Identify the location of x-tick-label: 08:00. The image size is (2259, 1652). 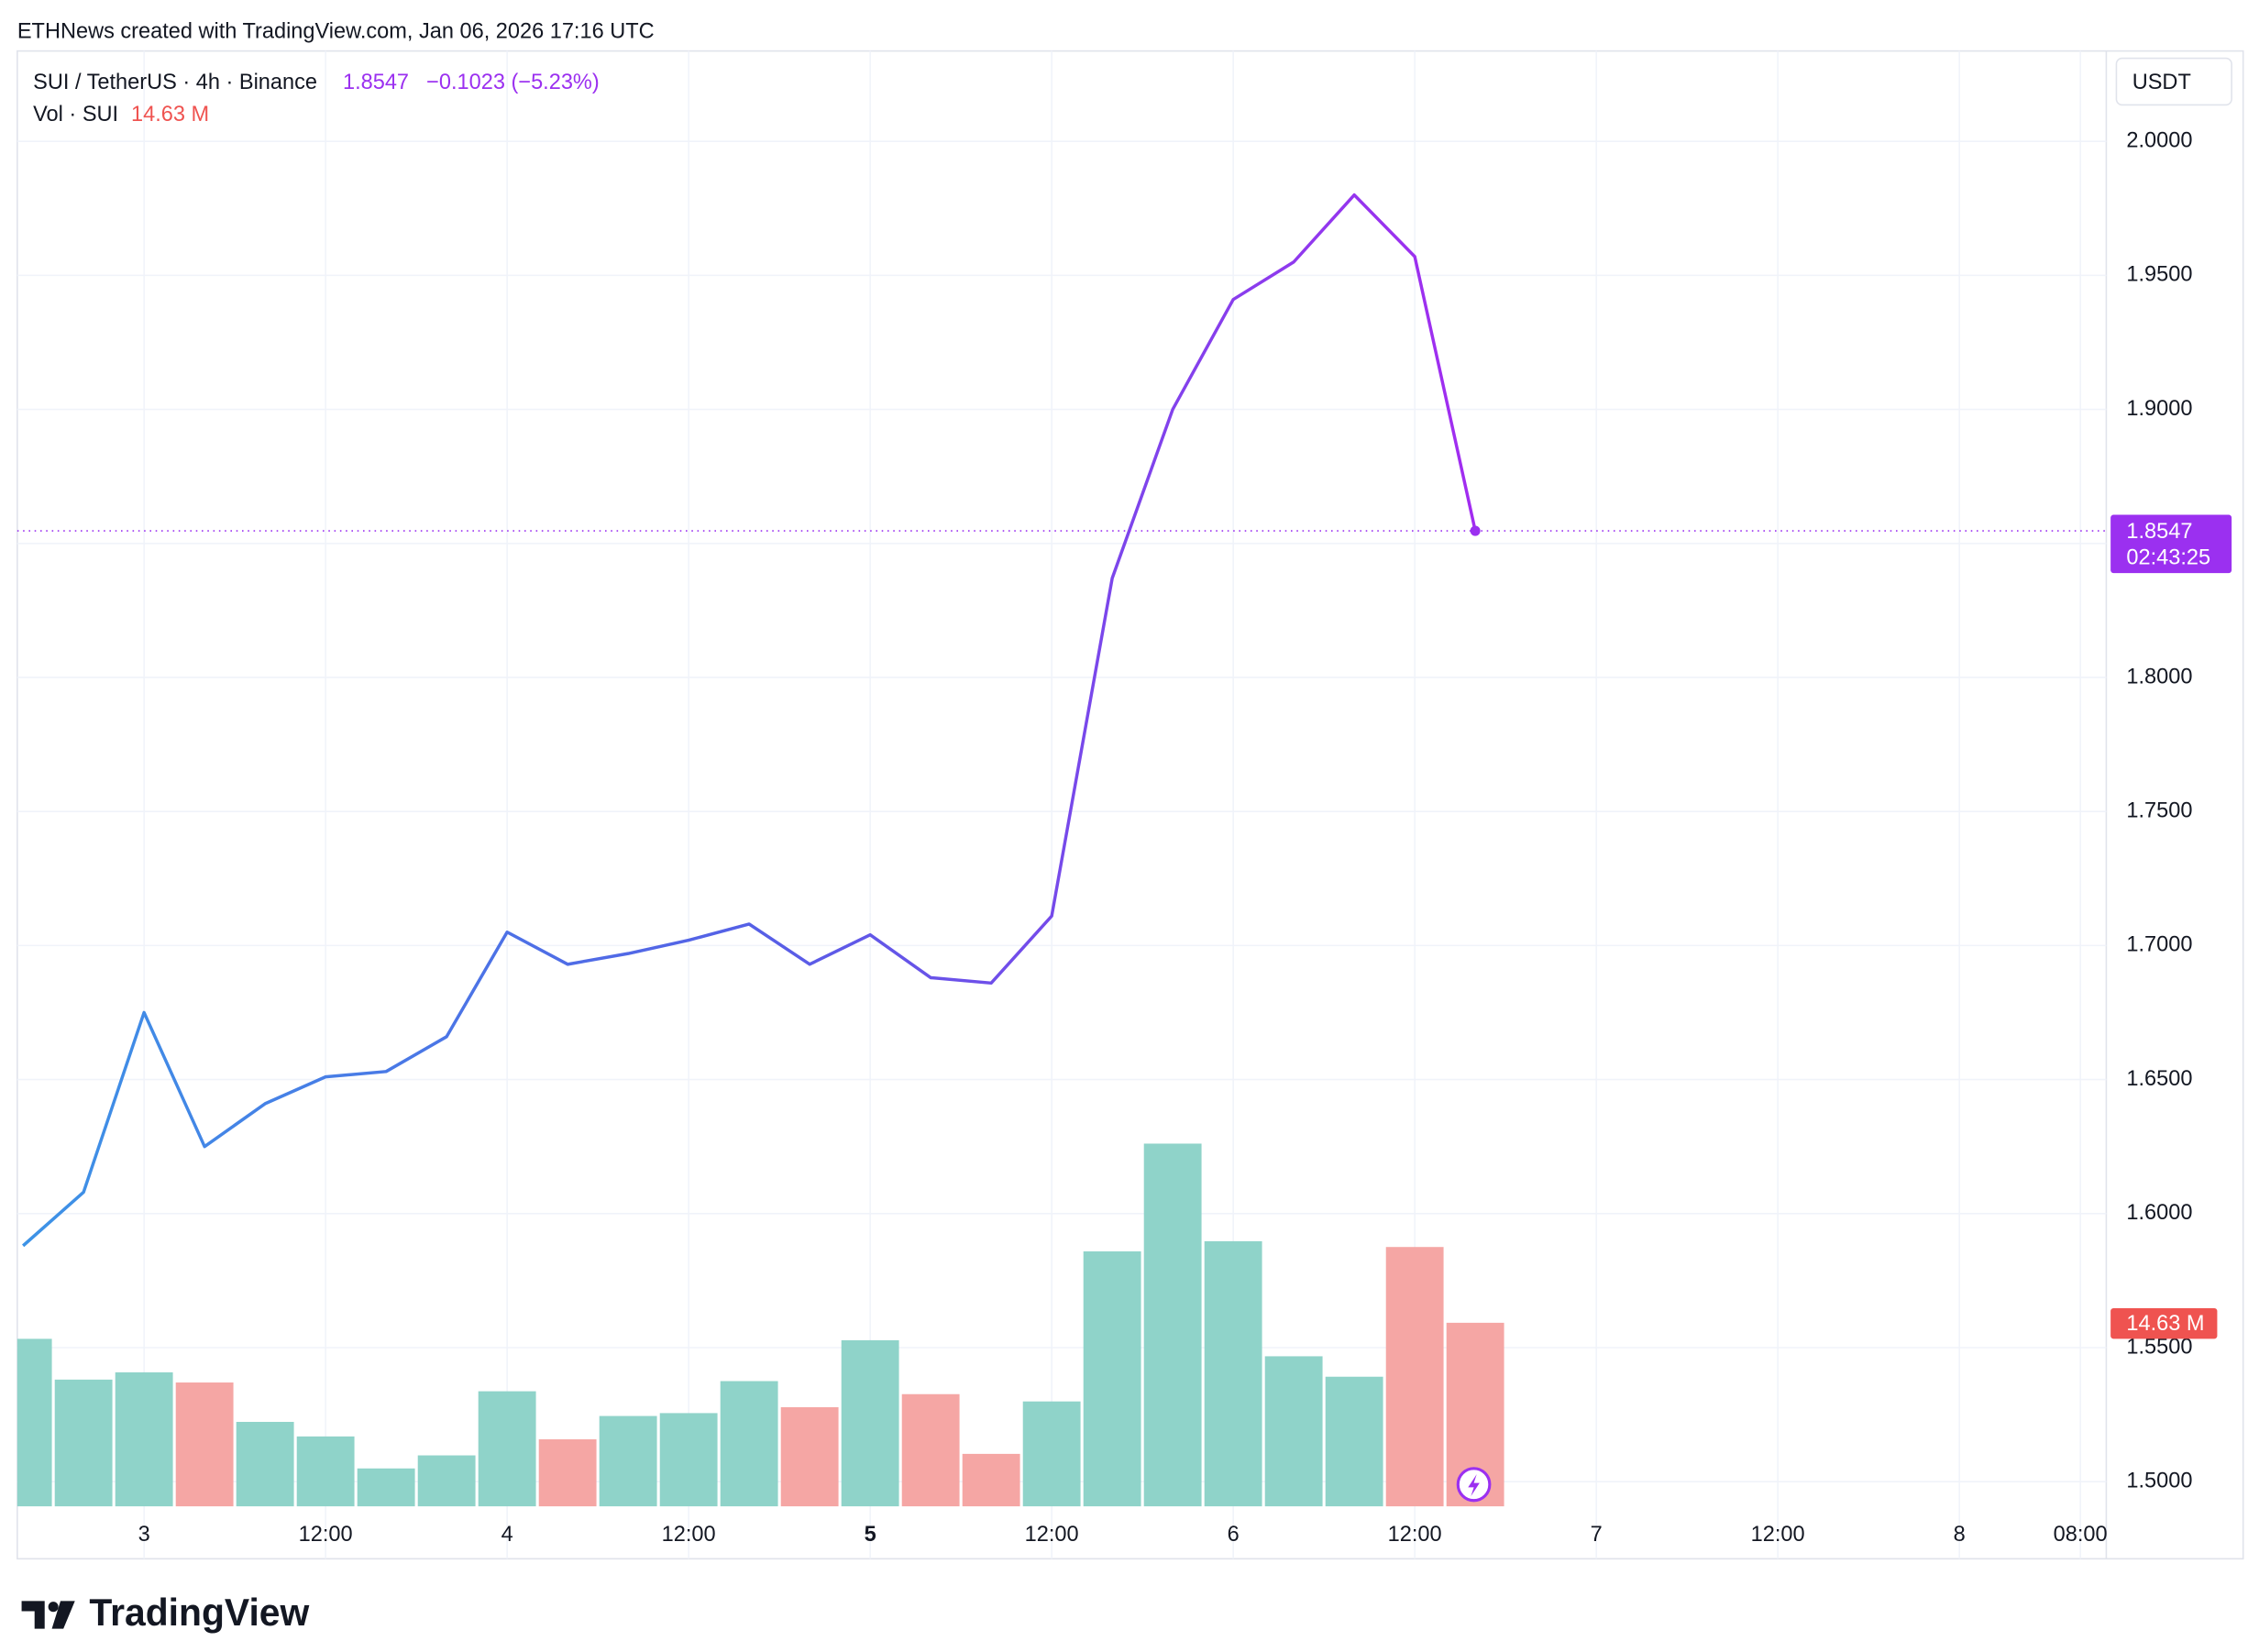
(2081, 1535).